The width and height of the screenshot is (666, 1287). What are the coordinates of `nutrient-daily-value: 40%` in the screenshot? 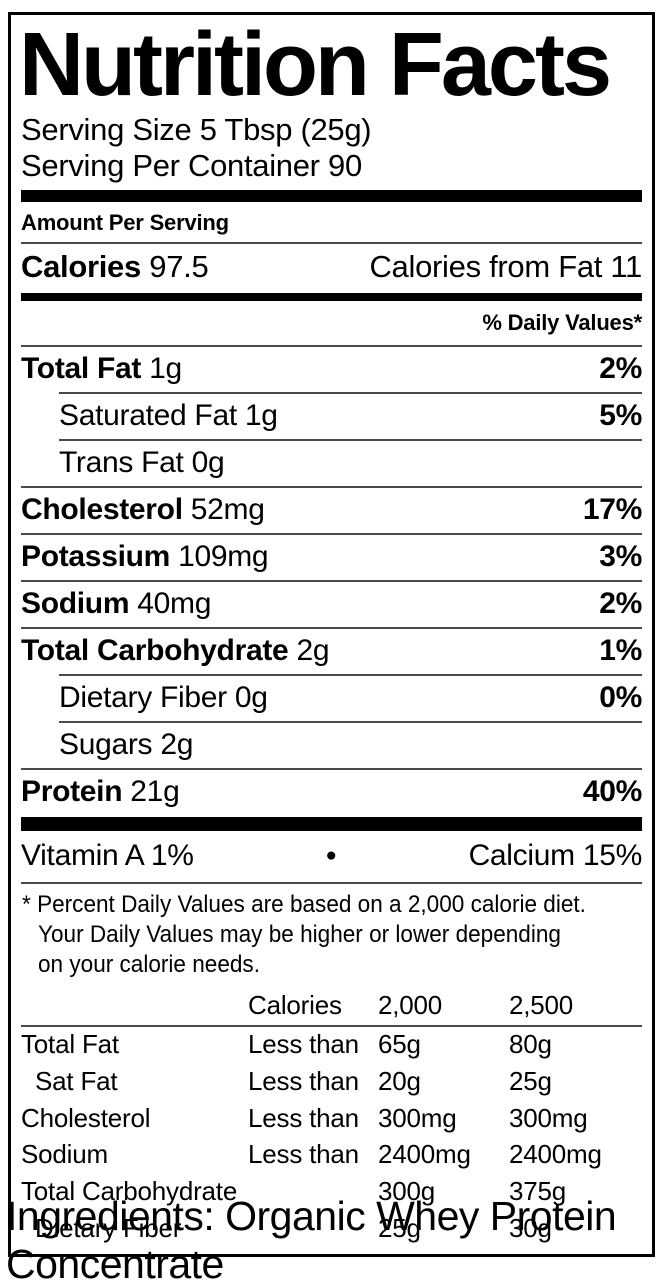 It's located at (612, 791).